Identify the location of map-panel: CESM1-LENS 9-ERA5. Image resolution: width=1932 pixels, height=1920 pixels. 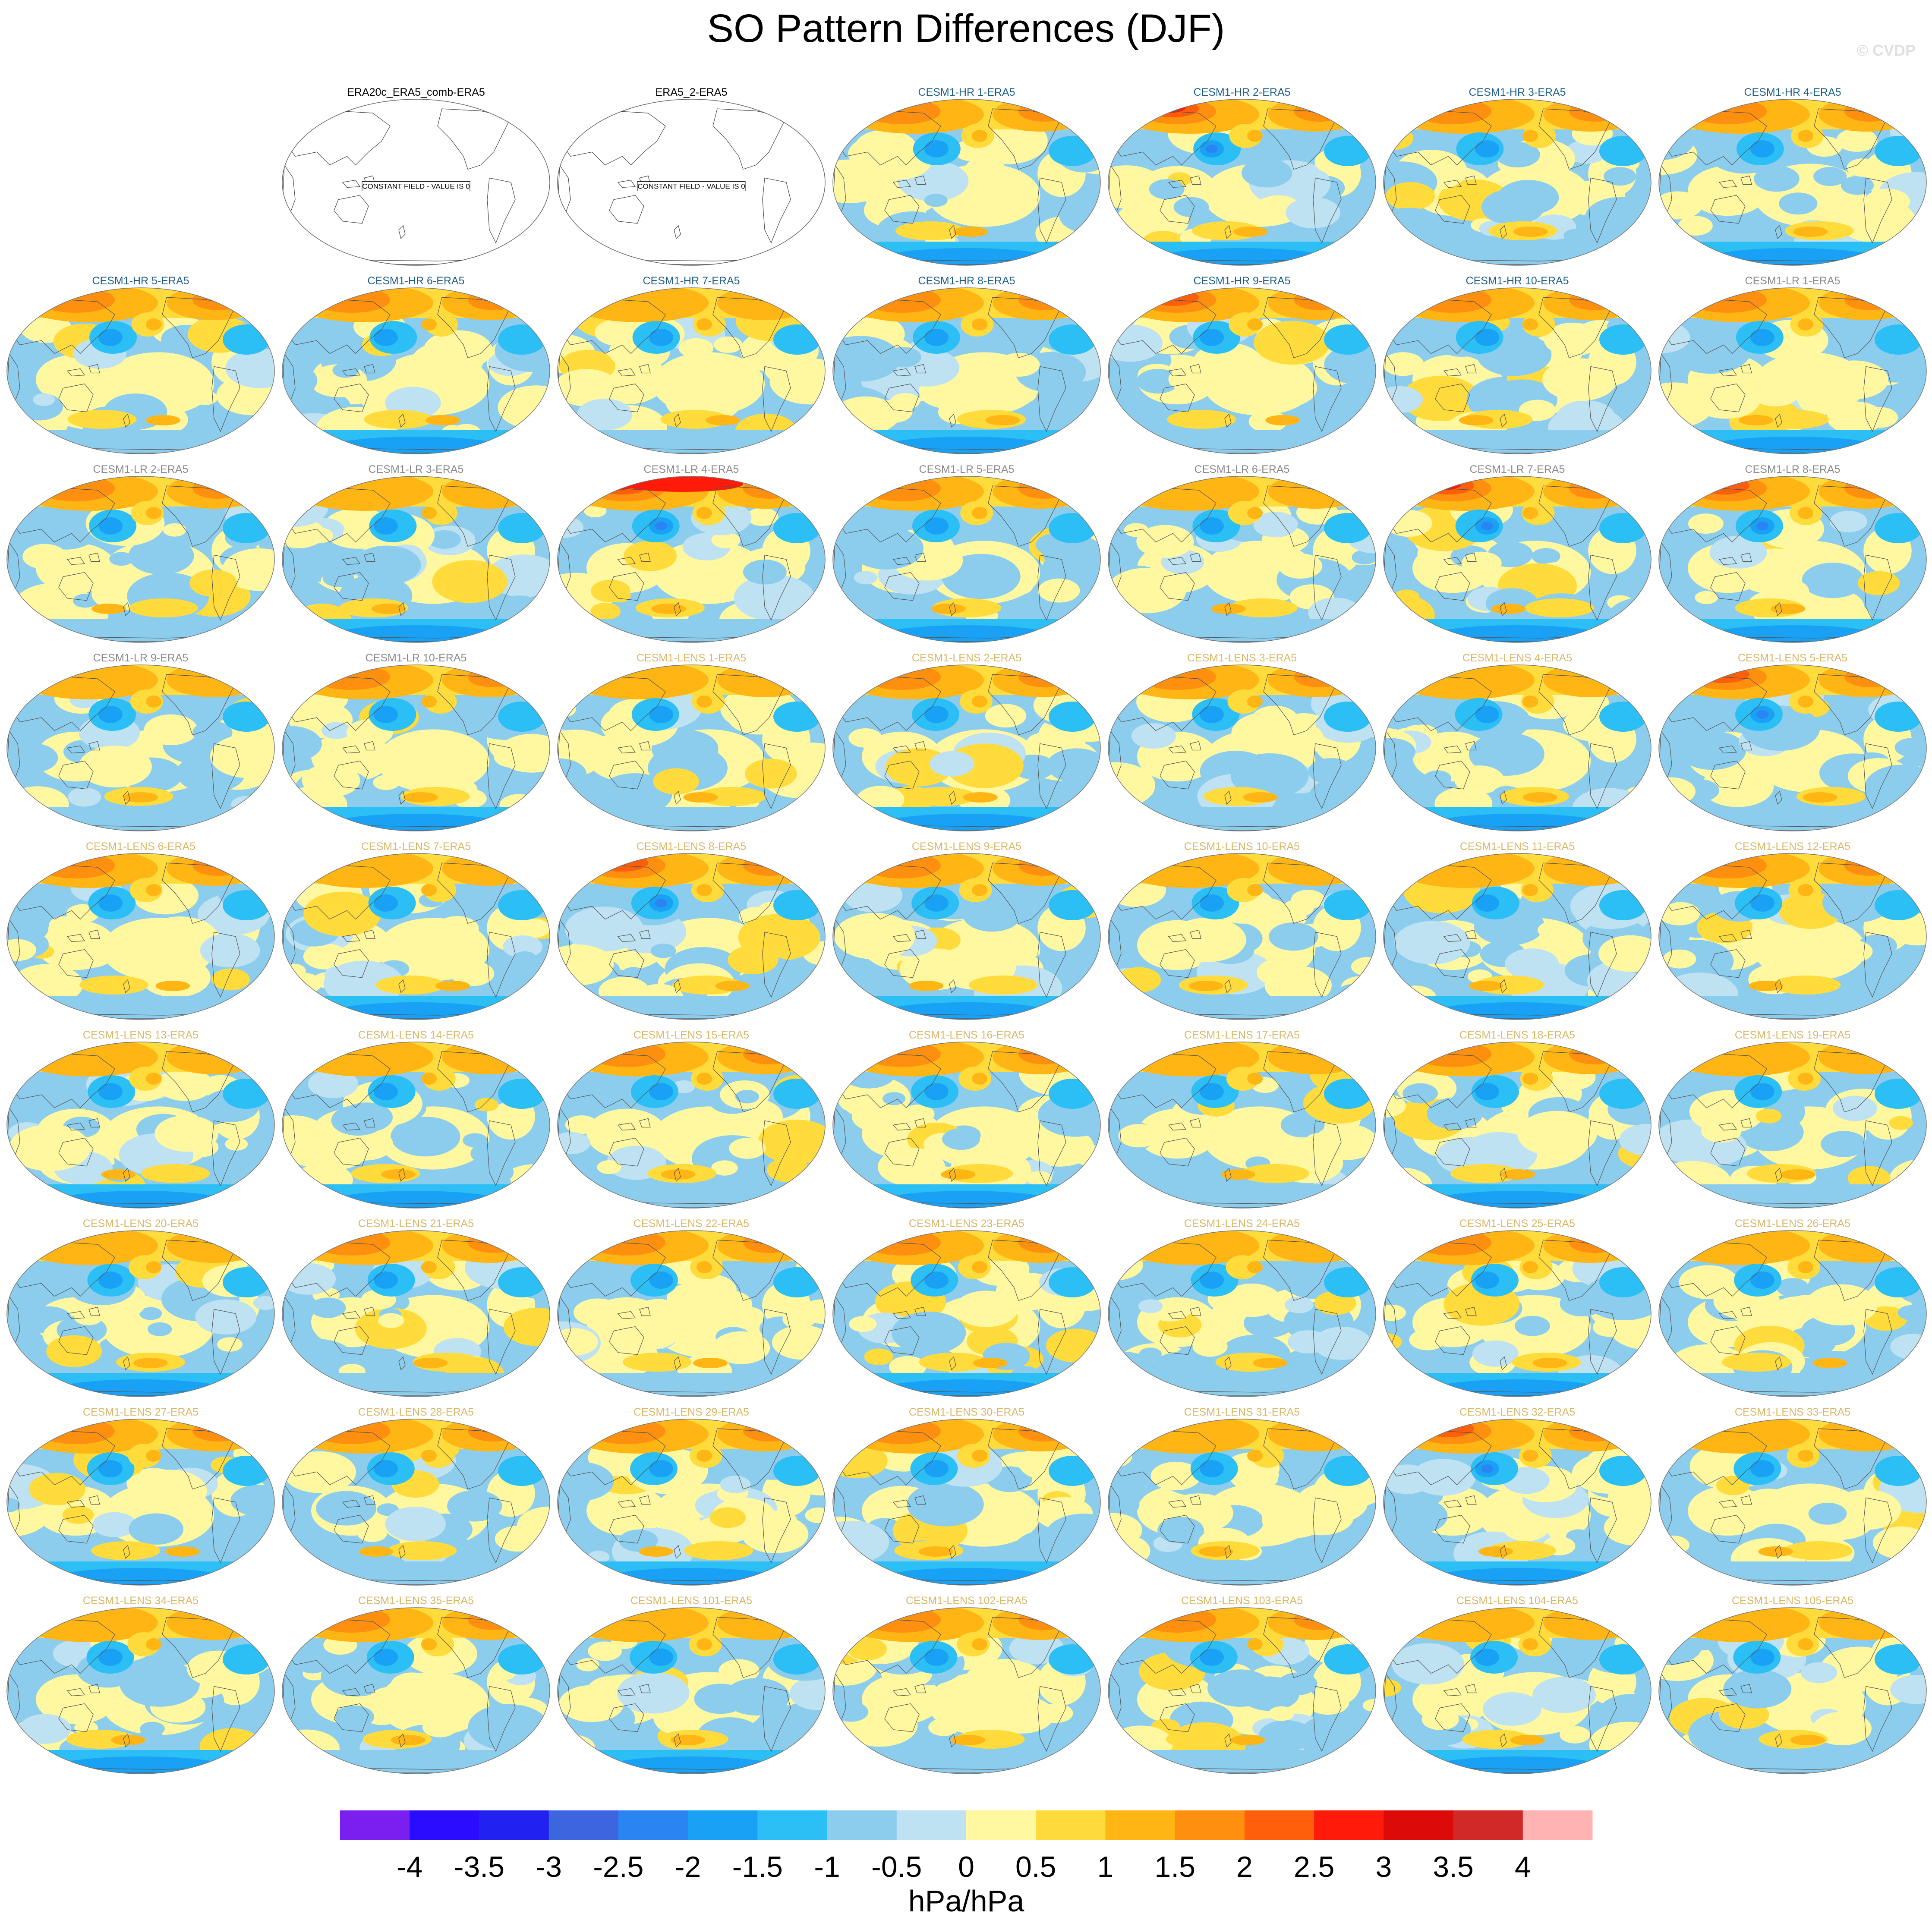
(966, 930).